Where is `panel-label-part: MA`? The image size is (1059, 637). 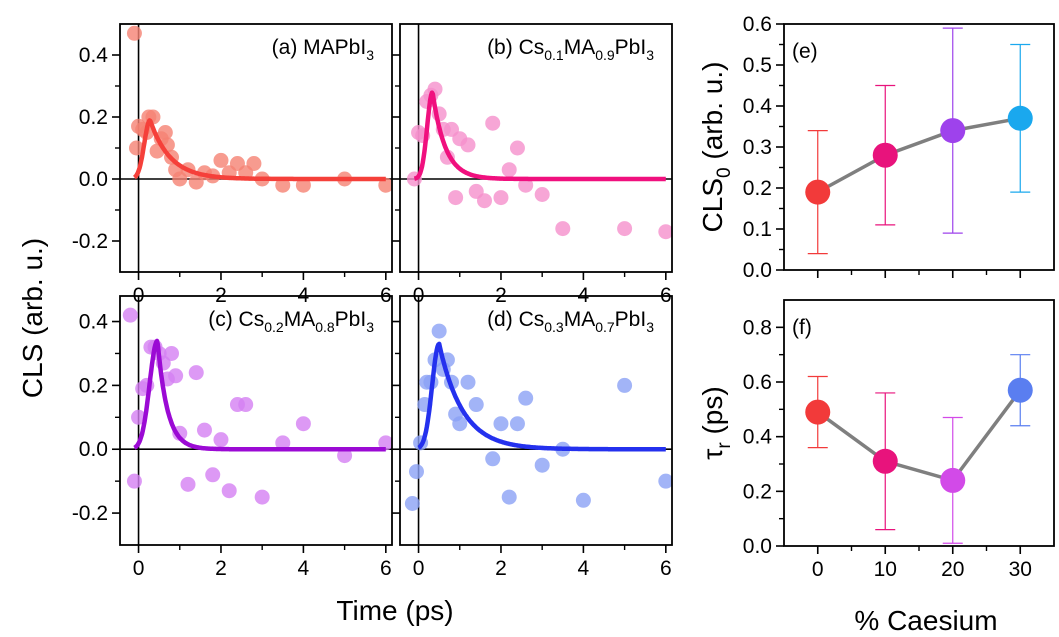
panel-label-part: MA is located at coordinates (580, 47).